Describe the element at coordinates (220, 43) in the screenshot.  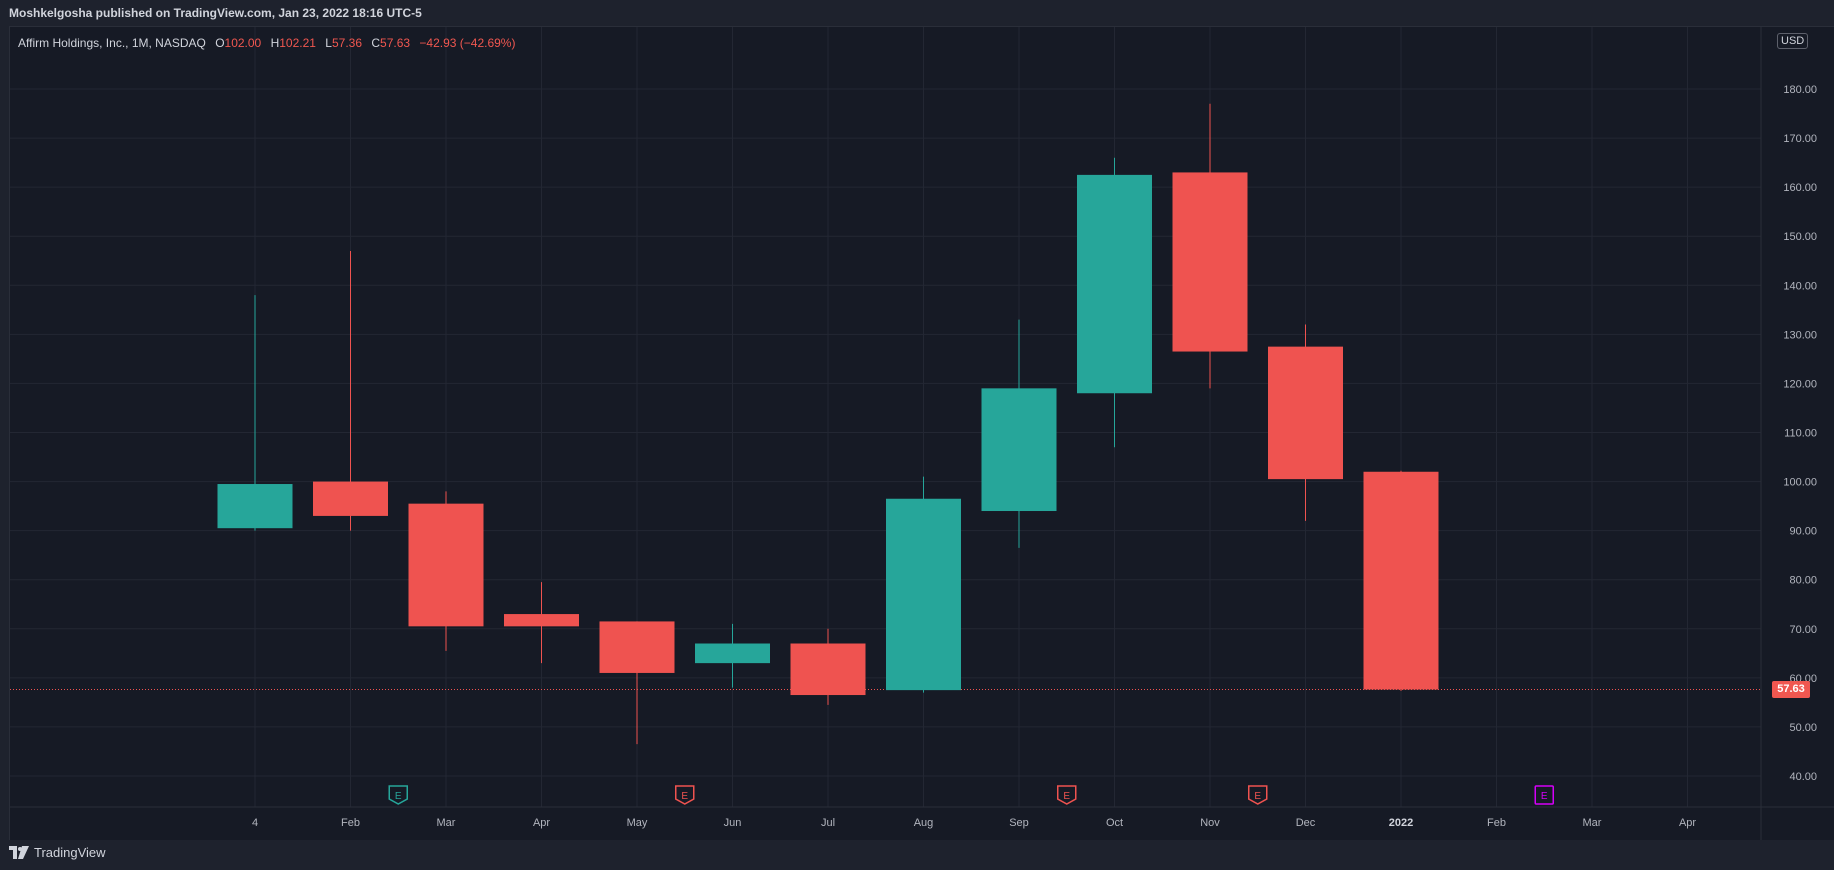
I see `legend-open-label: O` at that location.